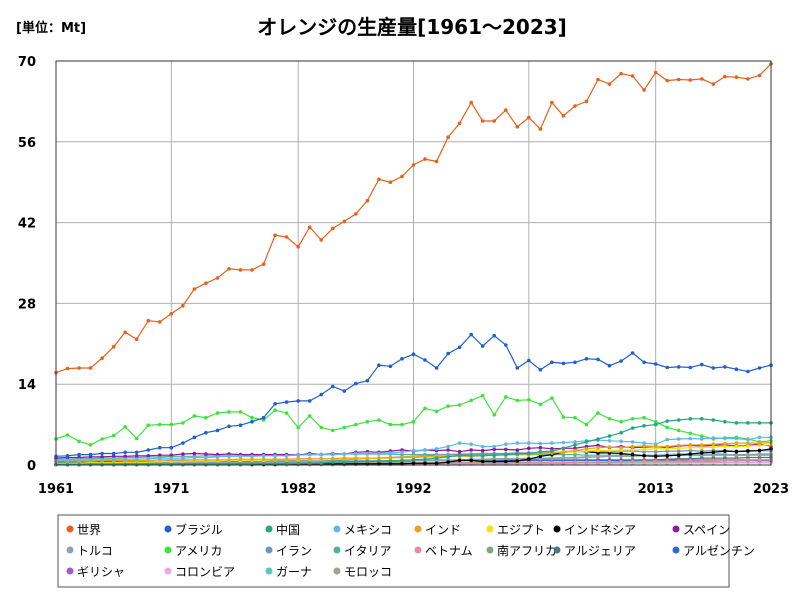 The width and height of the screenshot is (800, 600). What do you see at coordinates (529, 489) in the screenshot?
I see `x-tick-label: 2002` at bounding box center [529, 489].